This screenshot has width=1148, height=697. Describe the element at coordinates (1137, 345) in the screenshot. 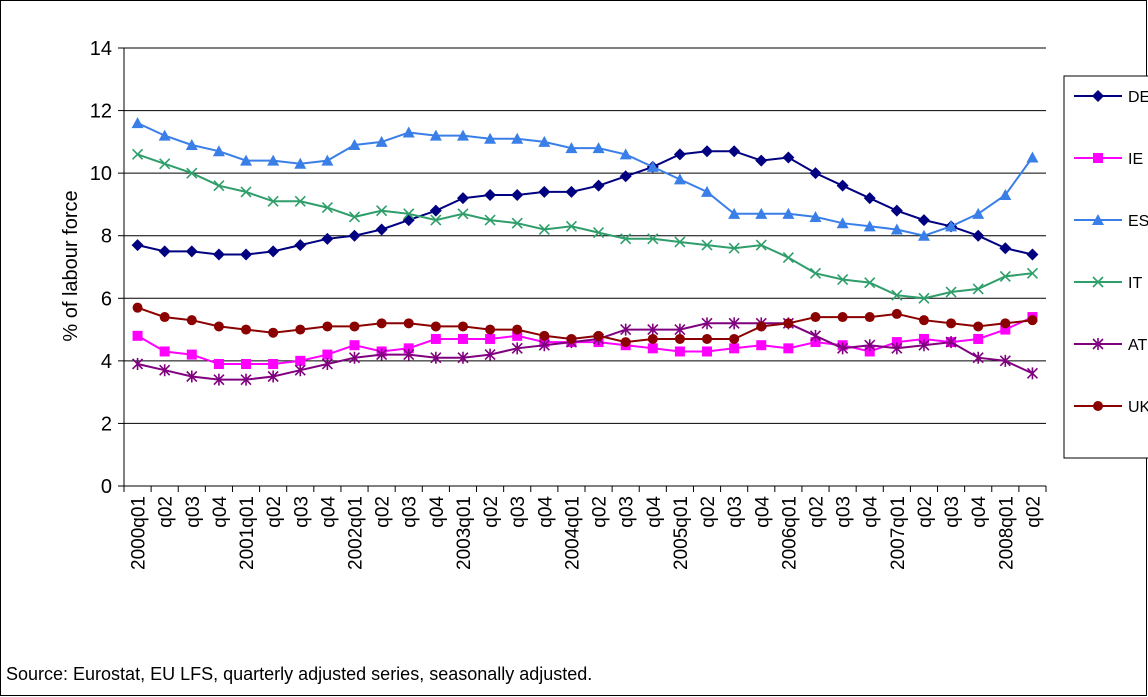

I see `legend-label: AT` at that location.